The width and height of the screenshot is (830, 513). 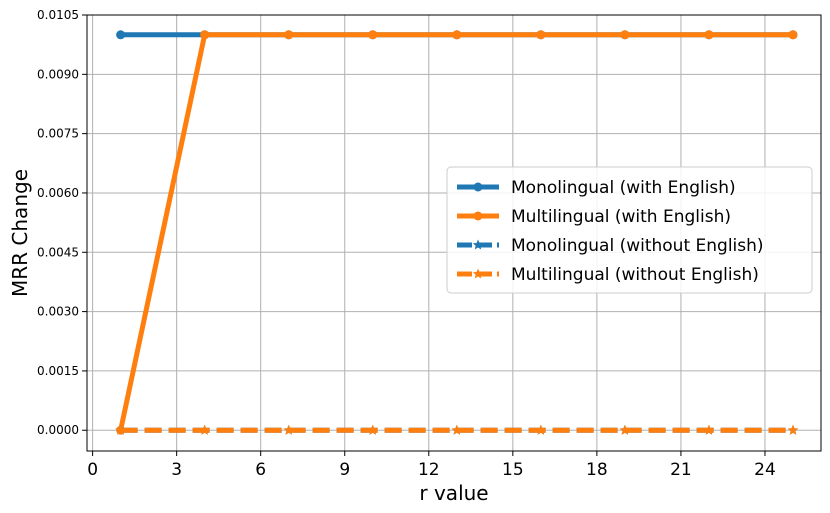 I want to click on y-tick-label: 0.0045, so click(x=58, y=252).